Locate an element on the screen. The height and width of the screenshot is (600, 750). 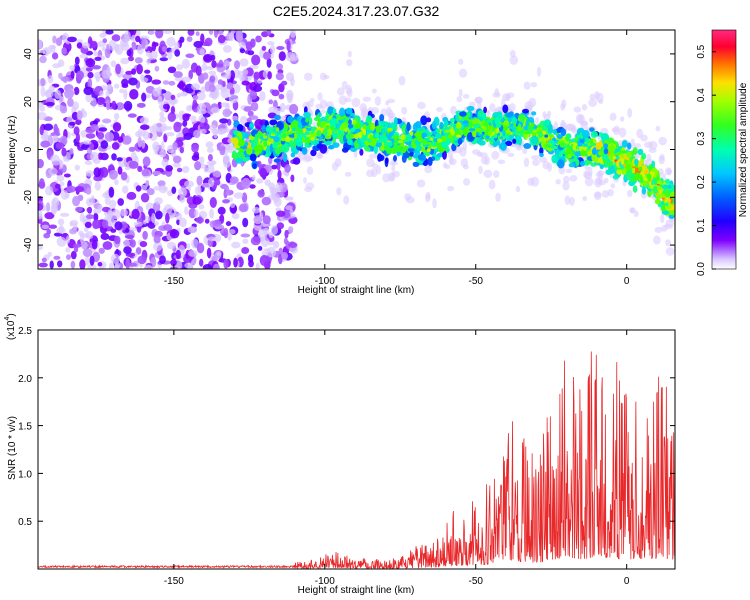
spectrogram-y-label: Frequency (Hz) is located at coordinates (12, 150).